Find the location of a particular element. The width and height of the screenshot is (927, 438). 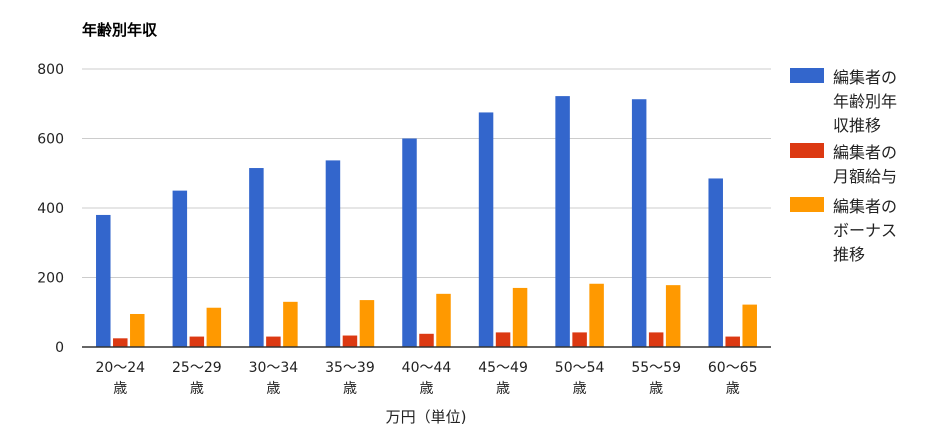

legend-label: 月額給与 is located at coordinates (865, 176).